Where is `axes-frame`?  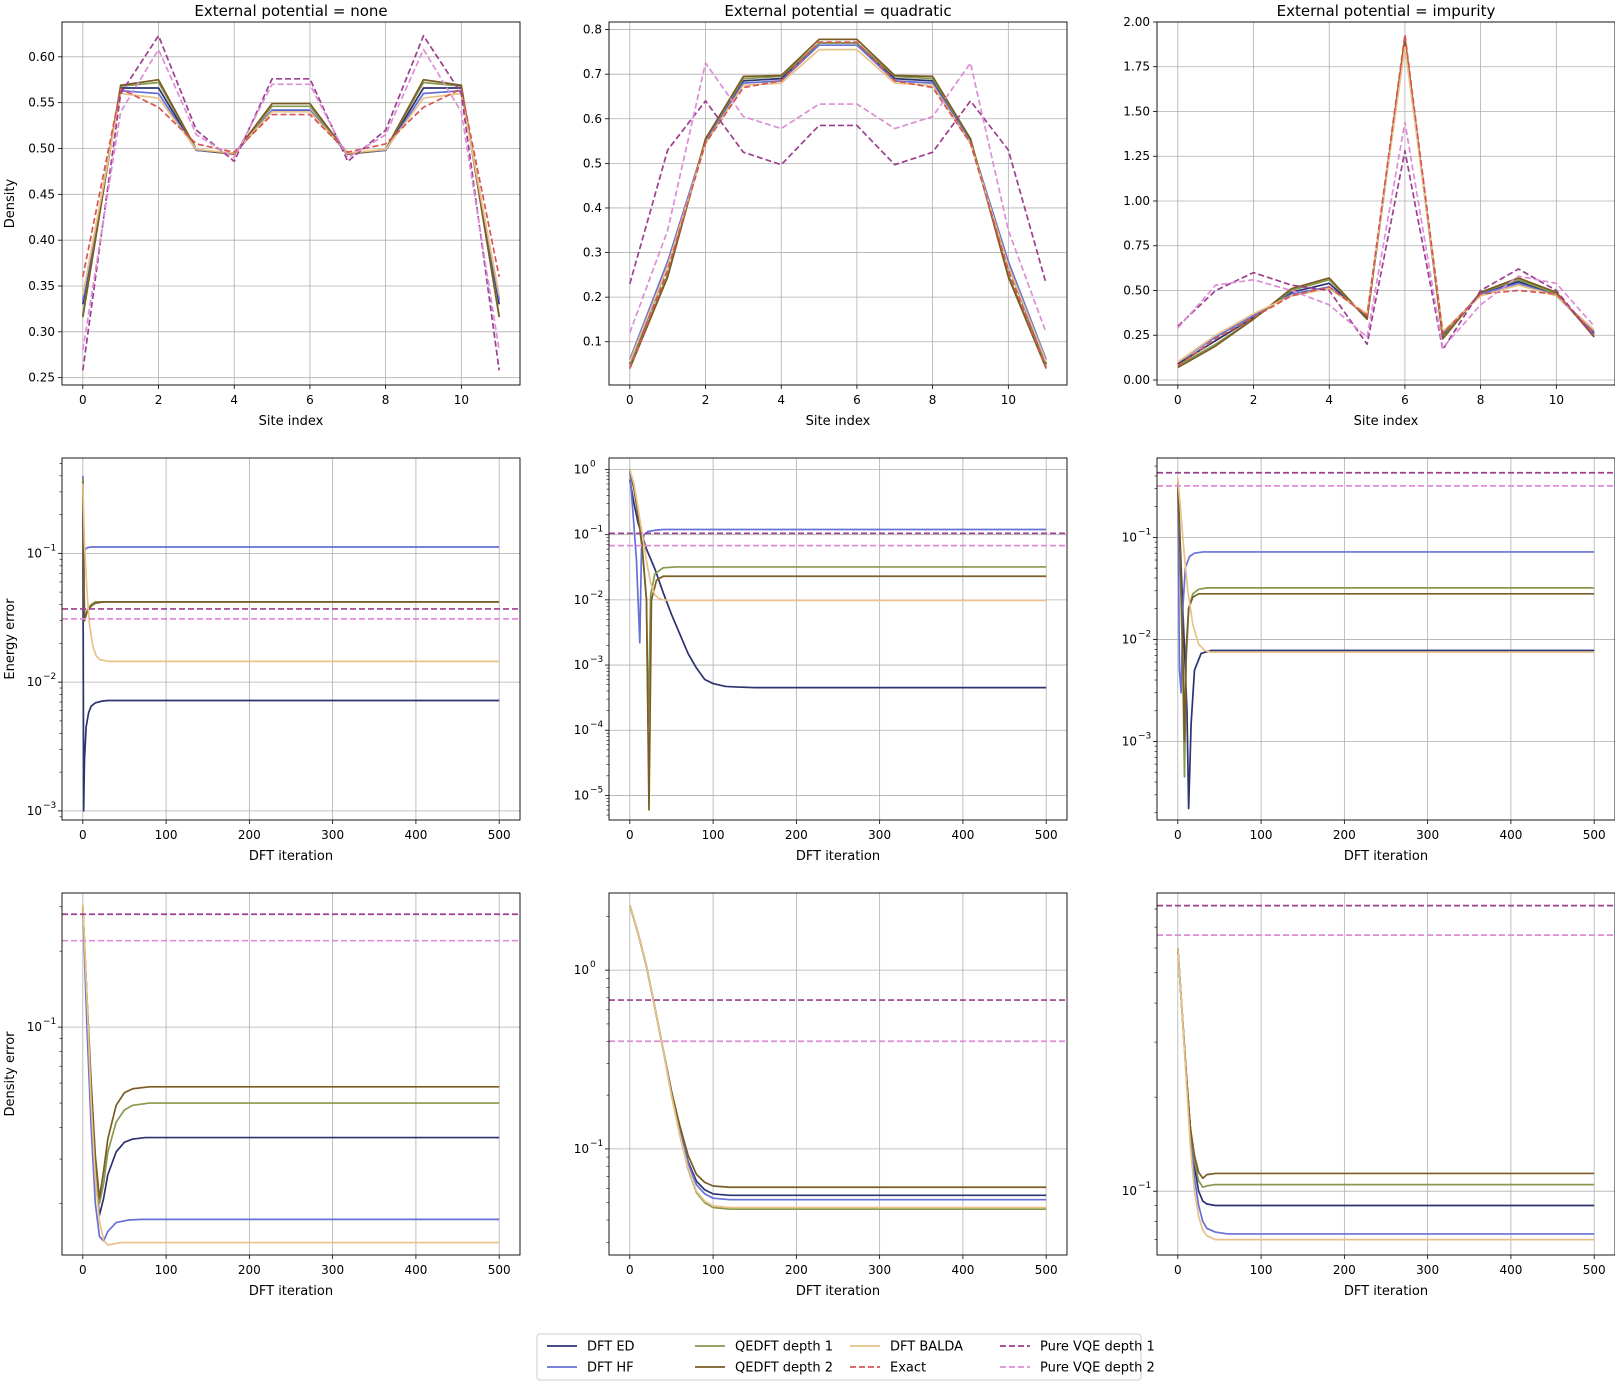 axes-frame is located at coordinates (838, 203).